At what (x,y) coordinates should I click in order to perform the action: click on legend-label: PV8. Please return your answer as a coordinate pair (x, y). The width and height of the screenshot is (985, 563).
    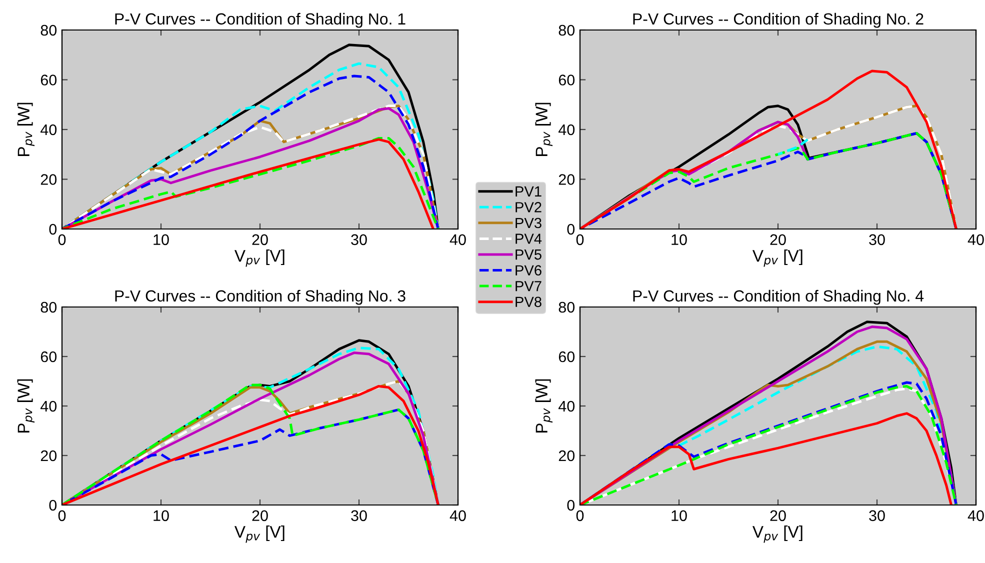
    Looking at the image, I should click on (529, 302).